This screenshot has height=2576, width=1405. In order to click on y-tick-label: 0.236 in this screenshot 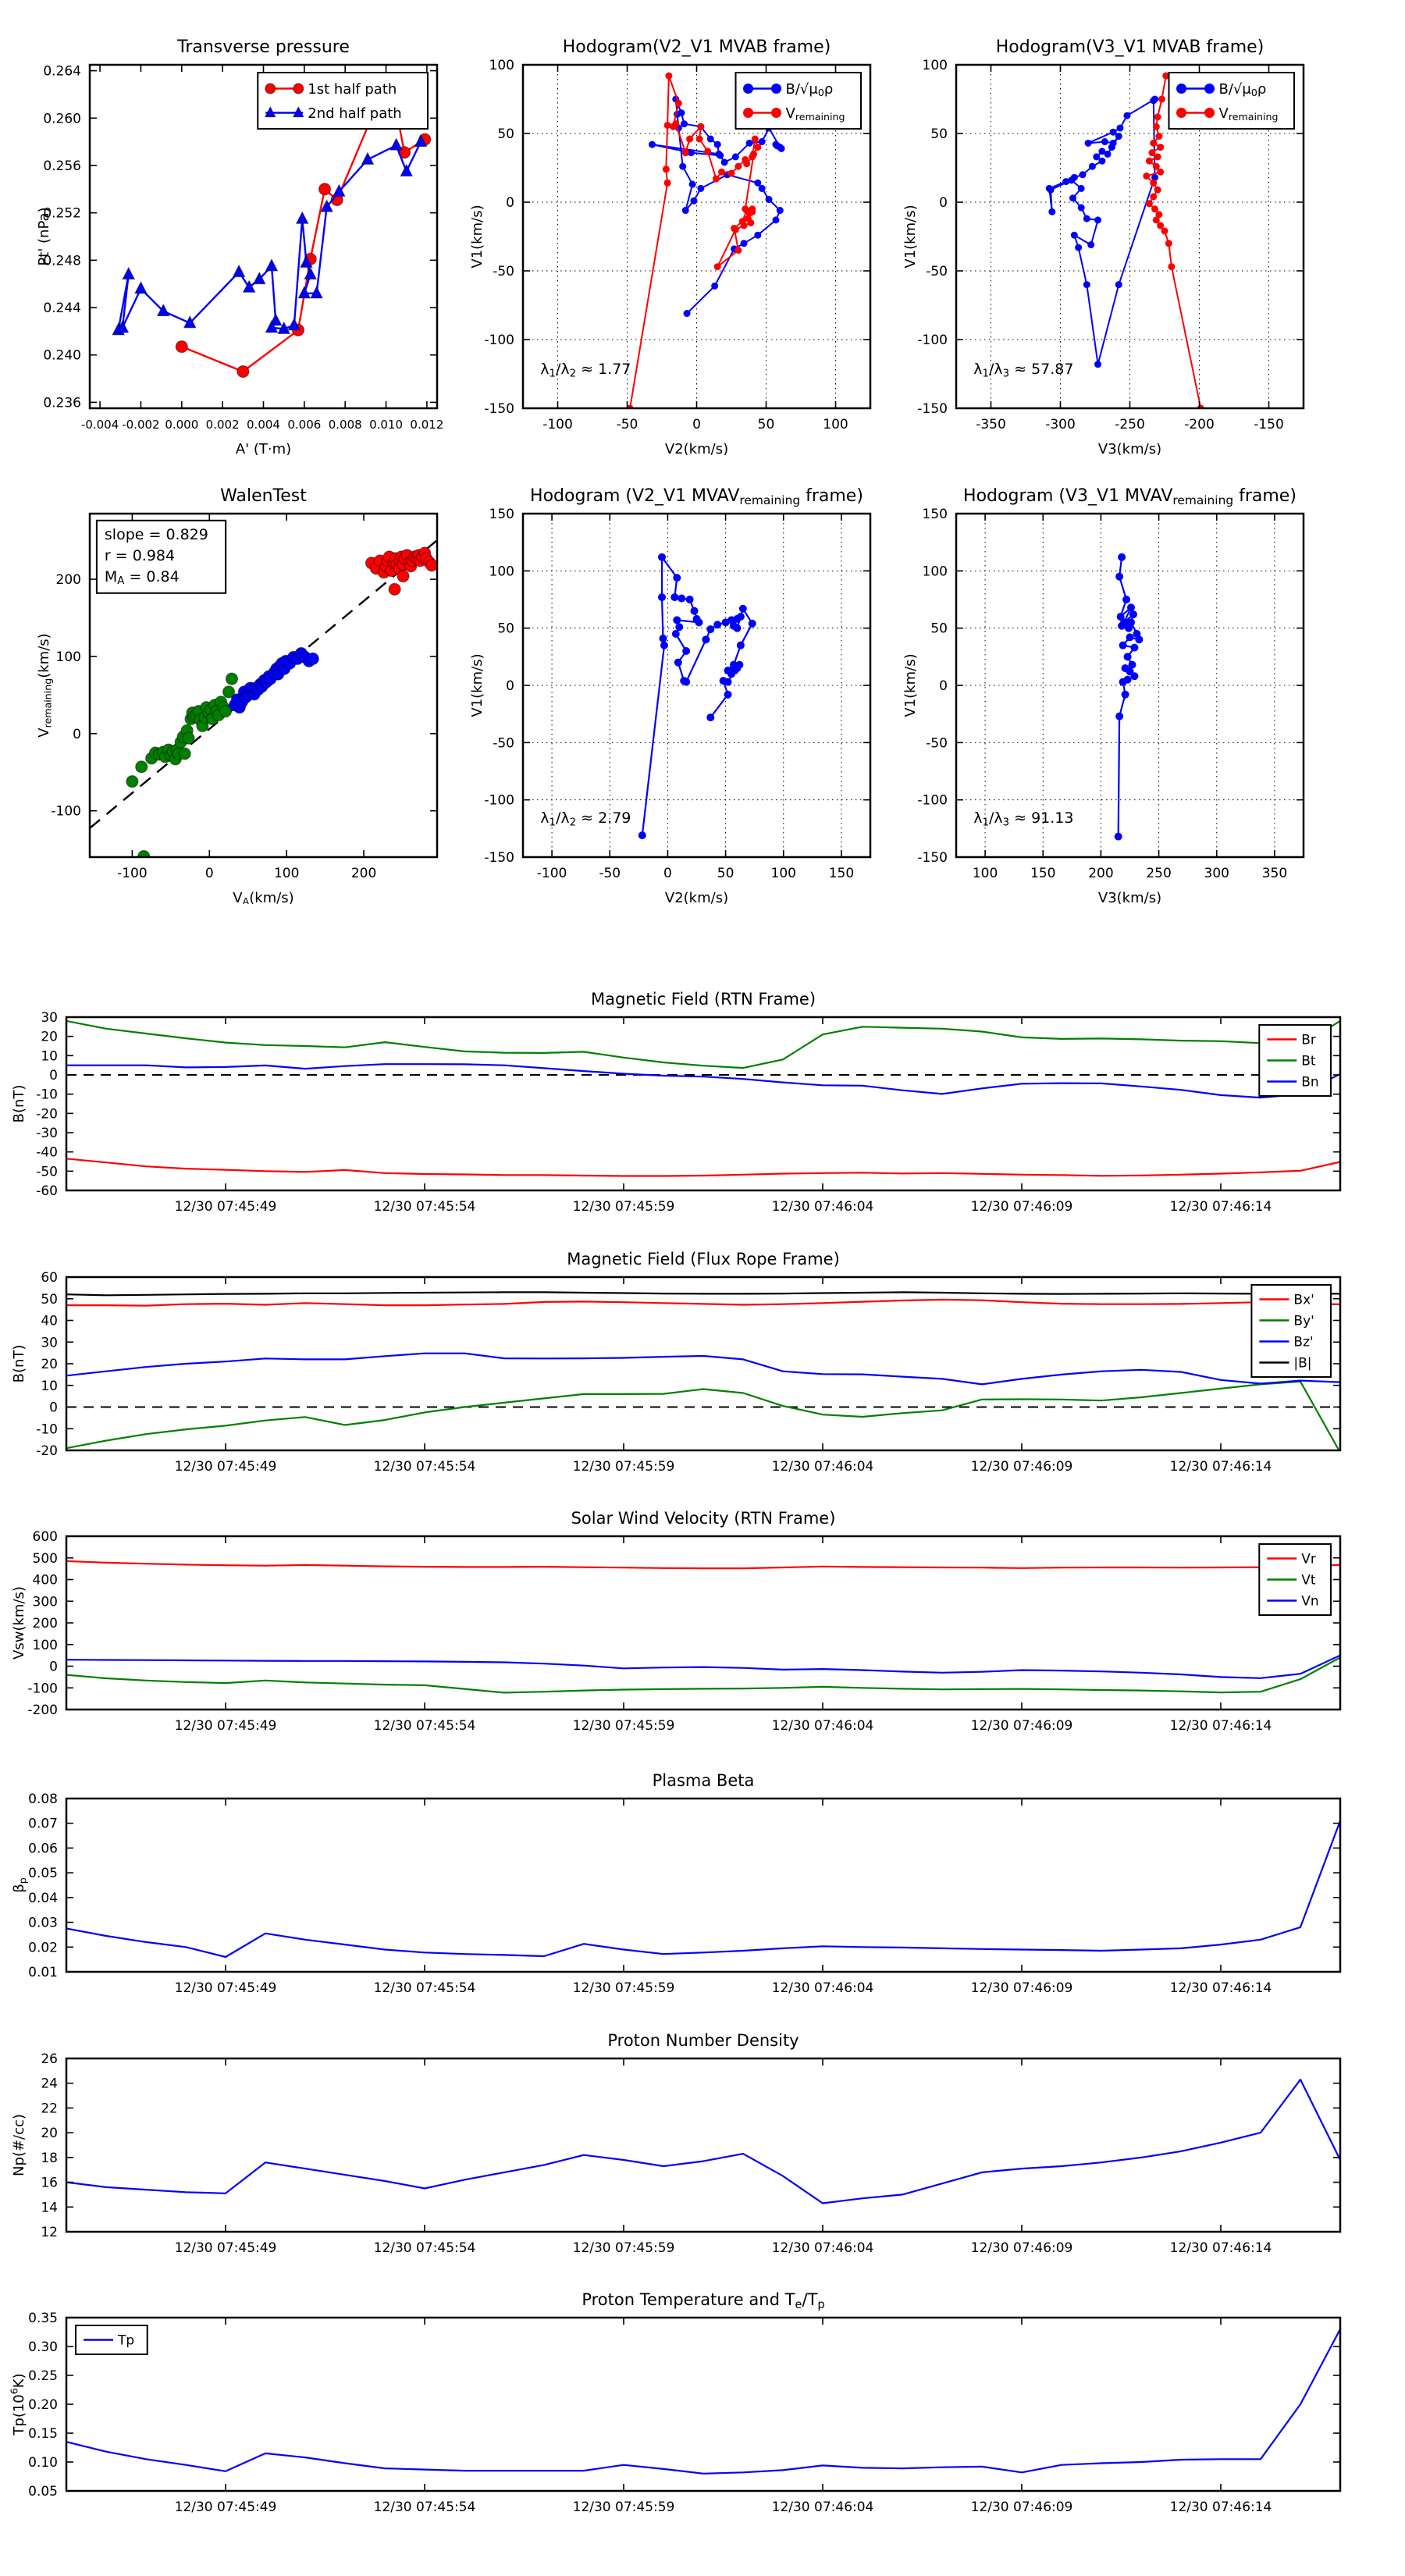, I will do `click(62, 403)`.